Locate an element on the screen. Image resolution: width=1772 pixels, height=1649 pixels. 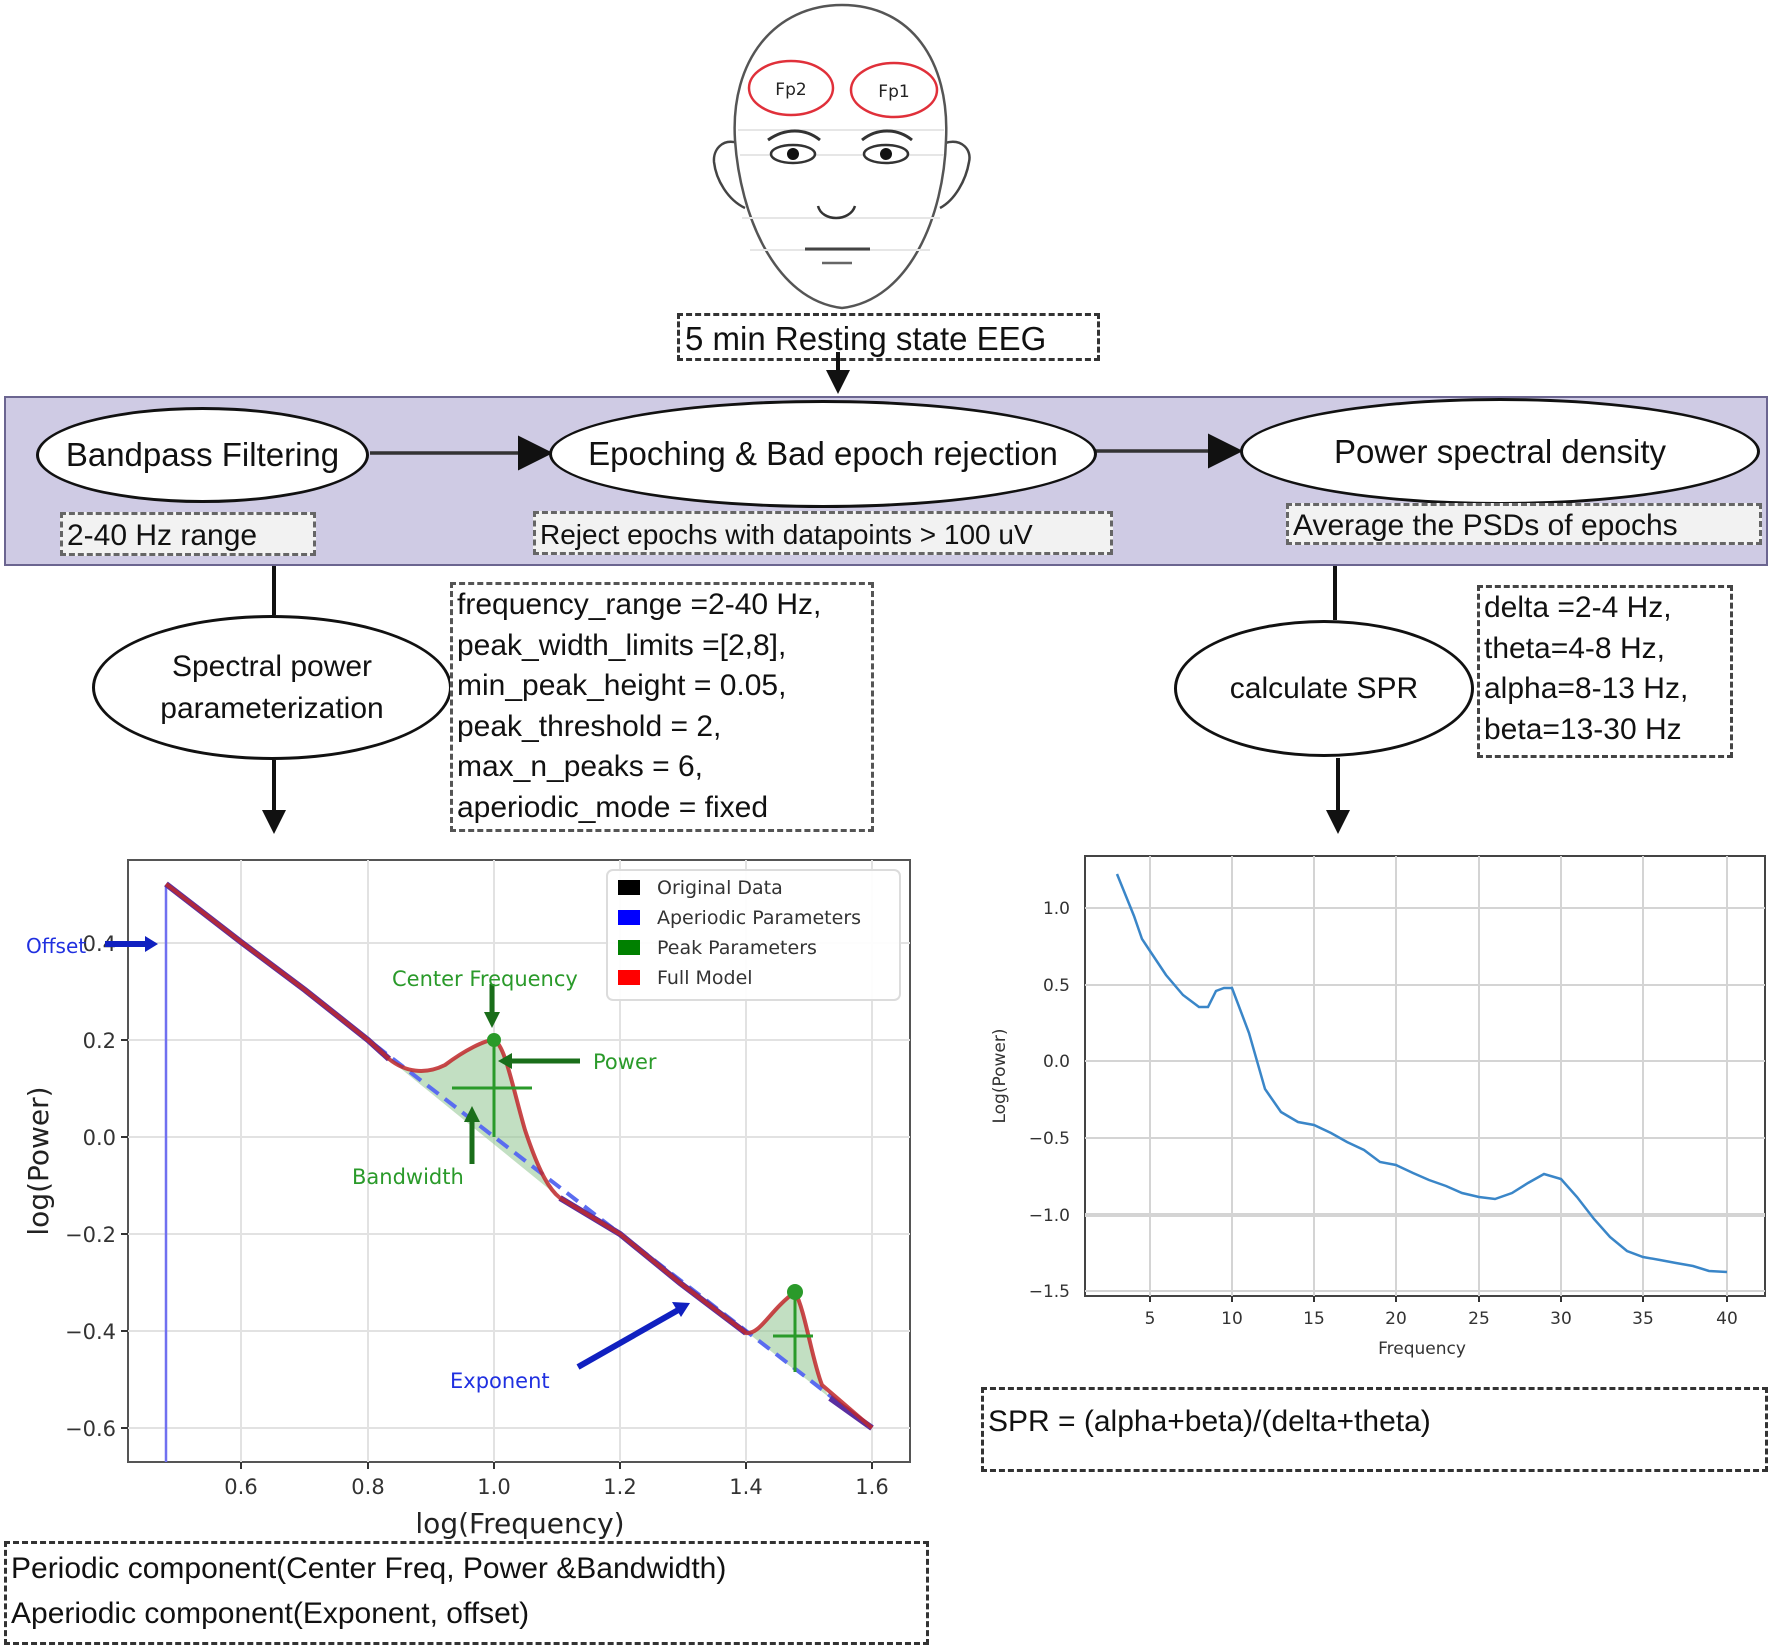
aperiodic-component-text: Aperiodic component(Exponent, offset) is located at coordinates (270, 1613).